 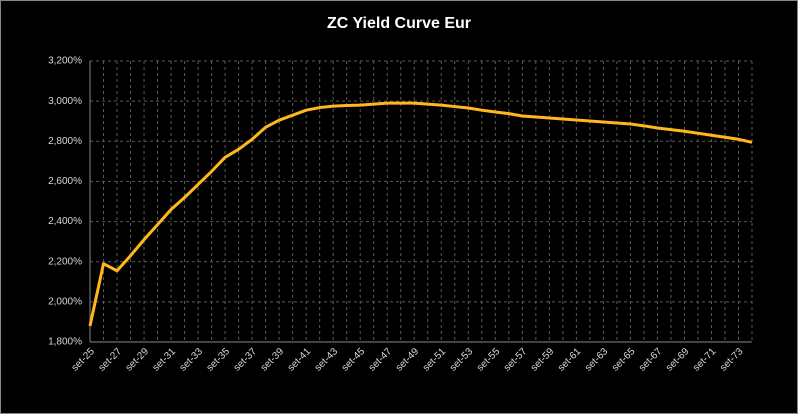 What do you see at coordinates (65, 61) in the screenshot?
I see `y-tick-label: 3,200%` at bounding box center [65, 61].